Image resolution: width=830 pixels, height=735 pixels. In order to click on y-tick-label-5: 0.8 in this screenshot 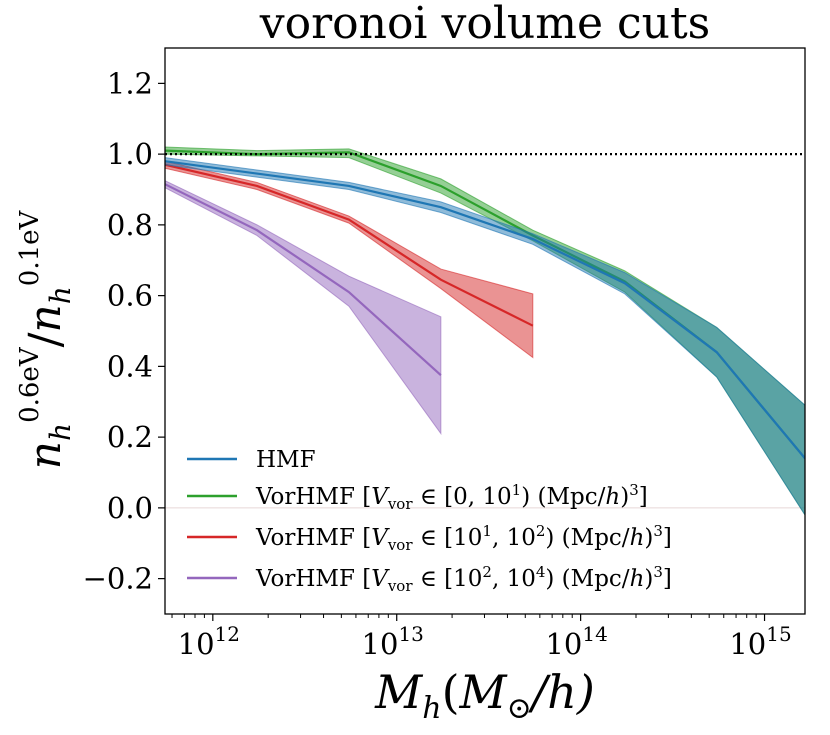, I will do `click(130, 225)`.